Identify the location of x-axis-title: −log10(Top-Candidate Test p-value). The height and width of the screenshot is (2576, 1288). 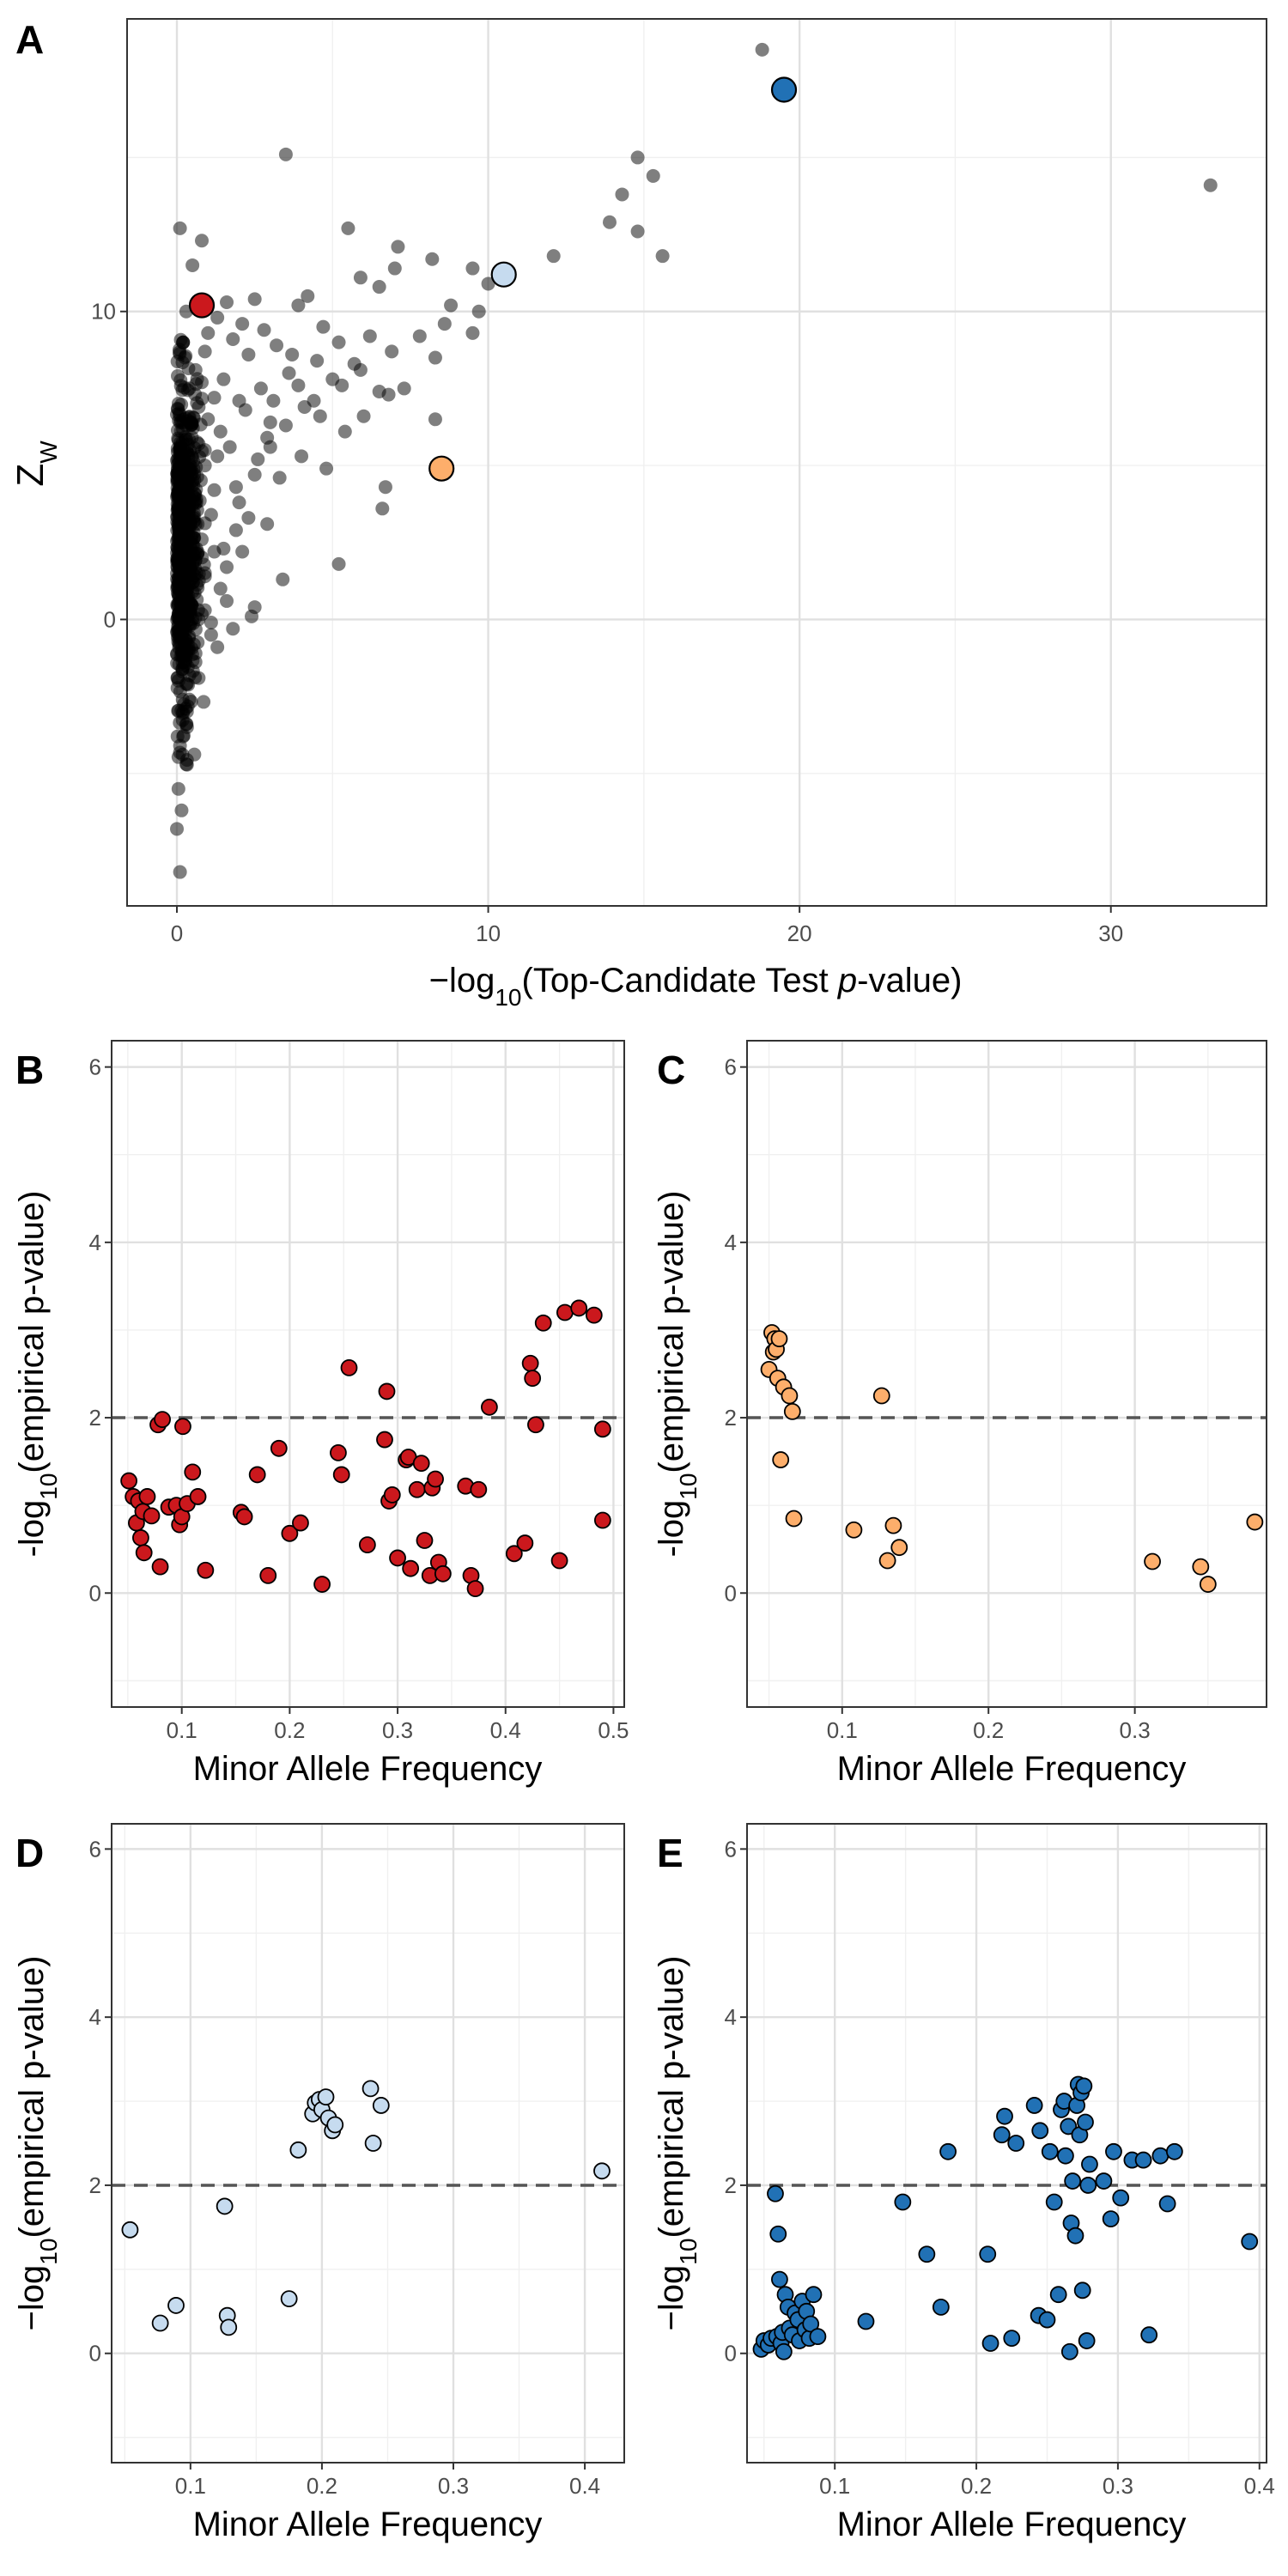
(696, 987).